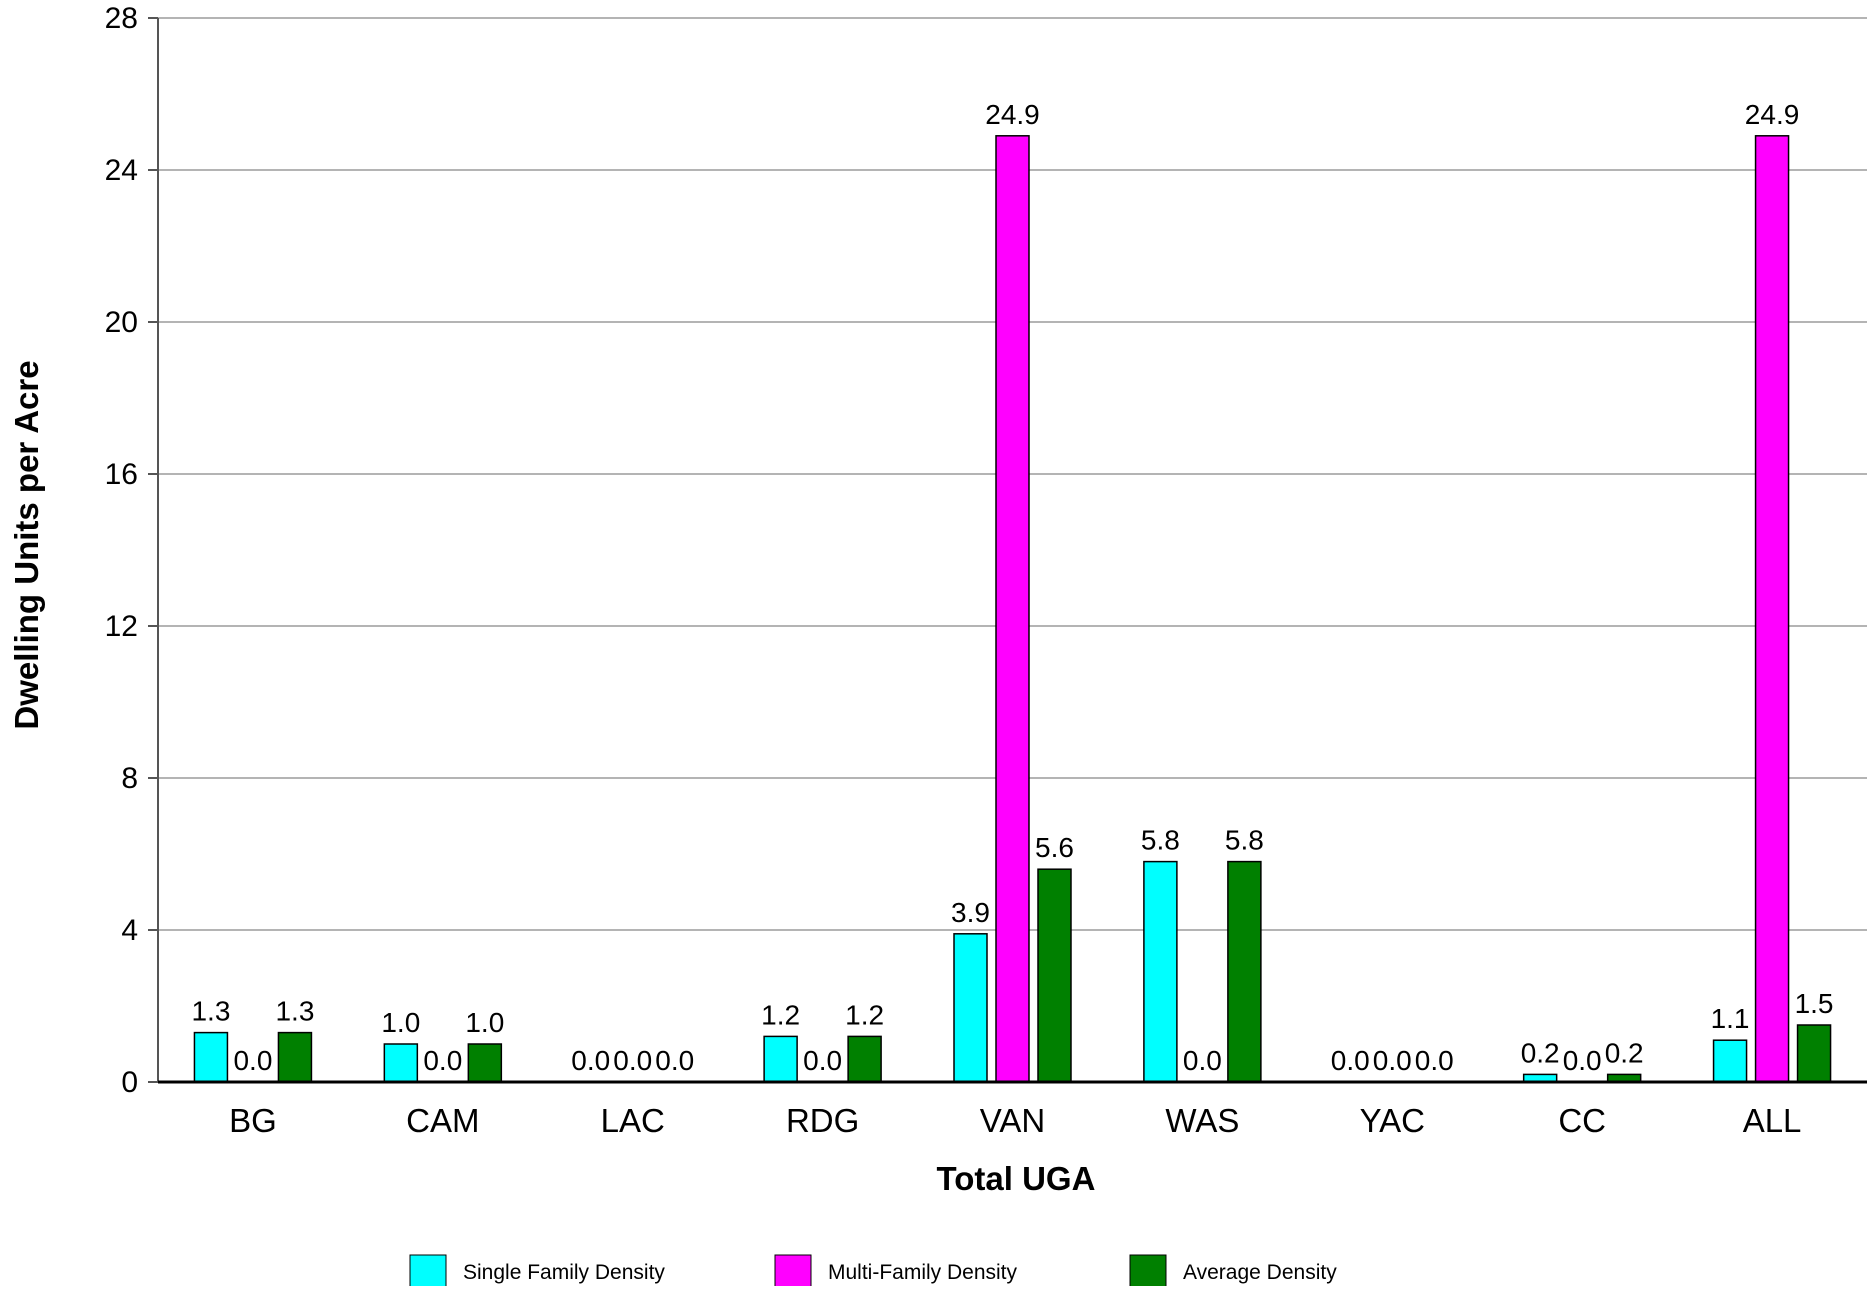 The width and height of the screenshot is (1867, 1291). Describe the element at coordinates (26, 544) in the screenshot. I see `y-axis-title: Dwelling Units per Acre` at that location.